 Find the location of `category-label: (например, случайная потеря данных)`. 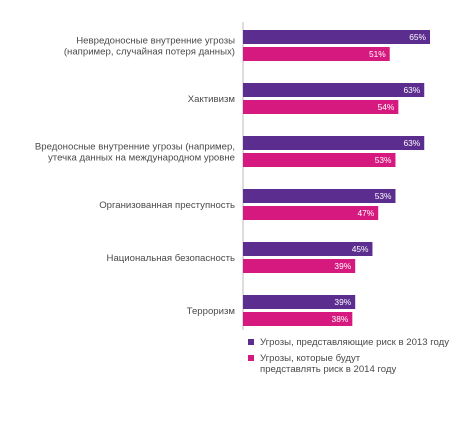

category-label: (например, случайная потеря данных) is located at coordinates (149, 52).